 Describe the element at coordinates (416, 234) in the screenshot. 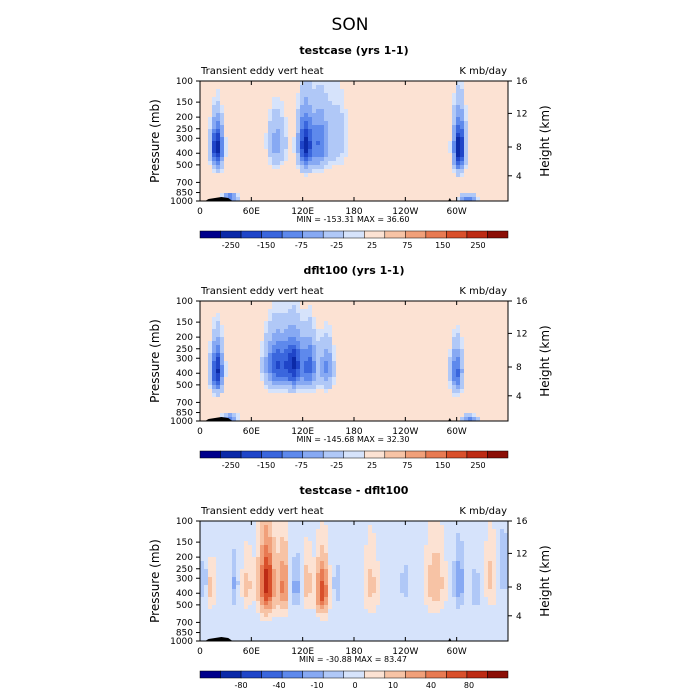

I see `colorbar-swatch` at that location.